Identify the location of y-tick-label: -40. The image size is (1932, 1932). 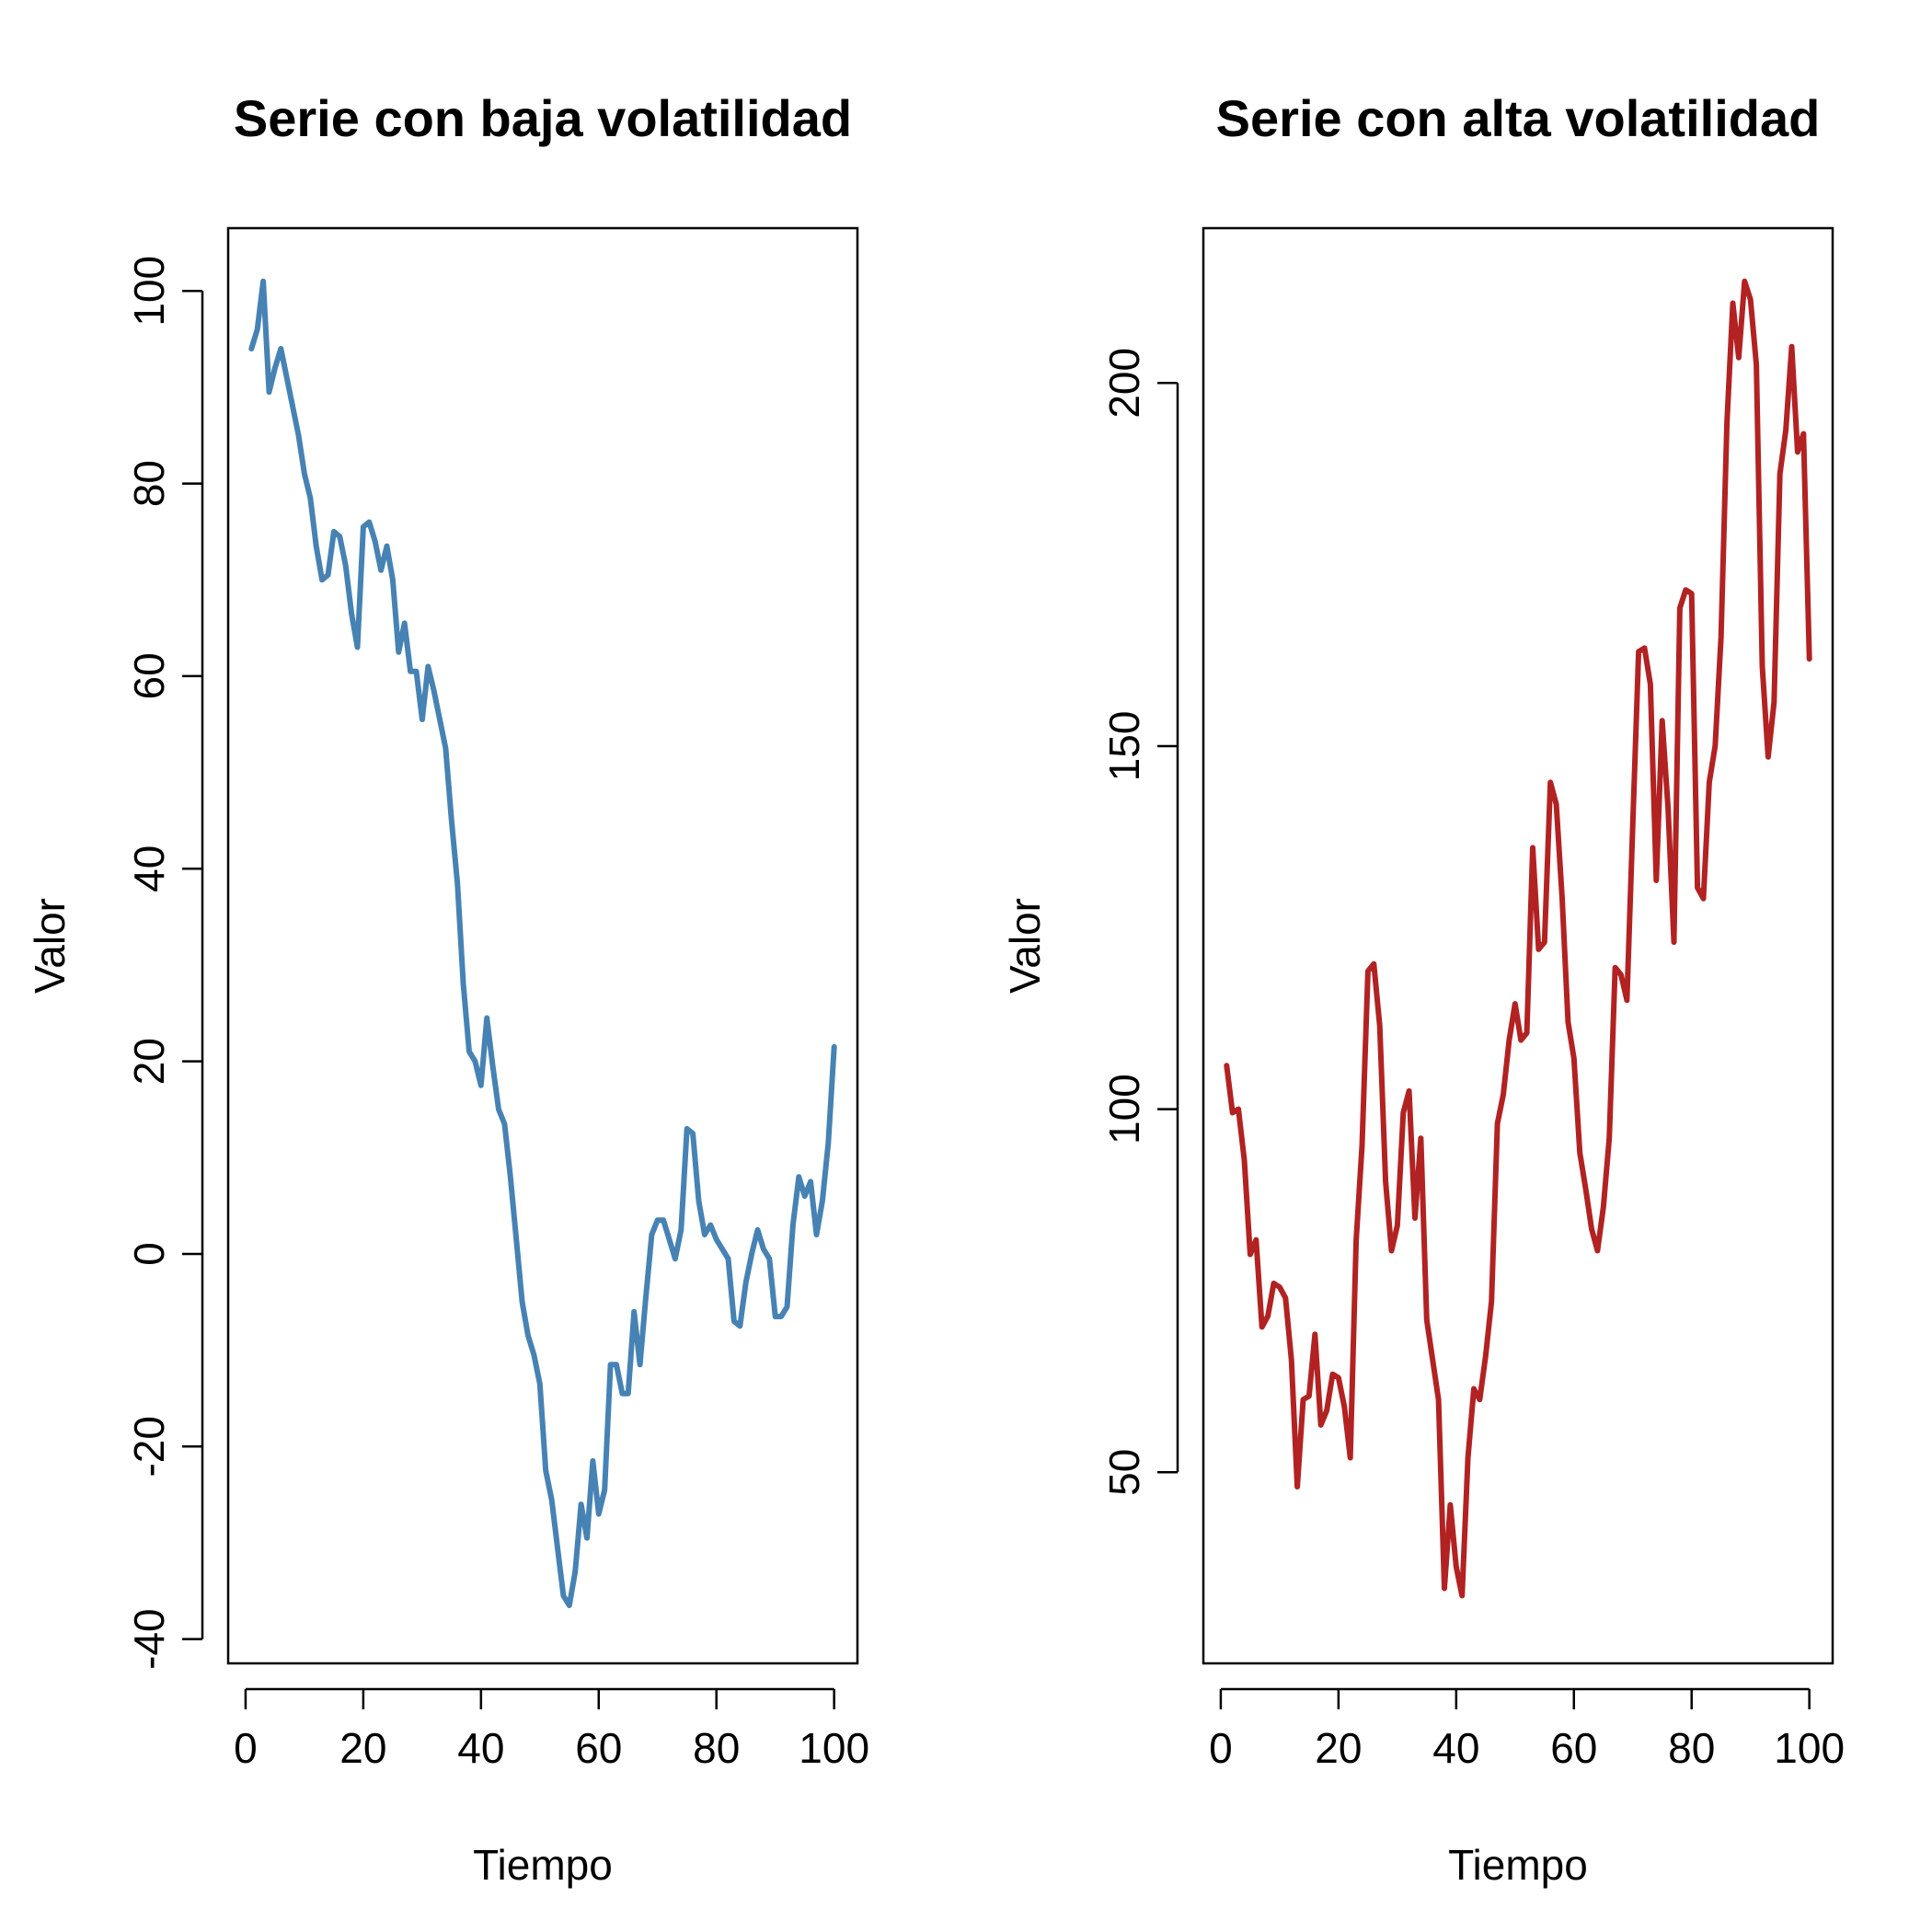
(149, 1638).